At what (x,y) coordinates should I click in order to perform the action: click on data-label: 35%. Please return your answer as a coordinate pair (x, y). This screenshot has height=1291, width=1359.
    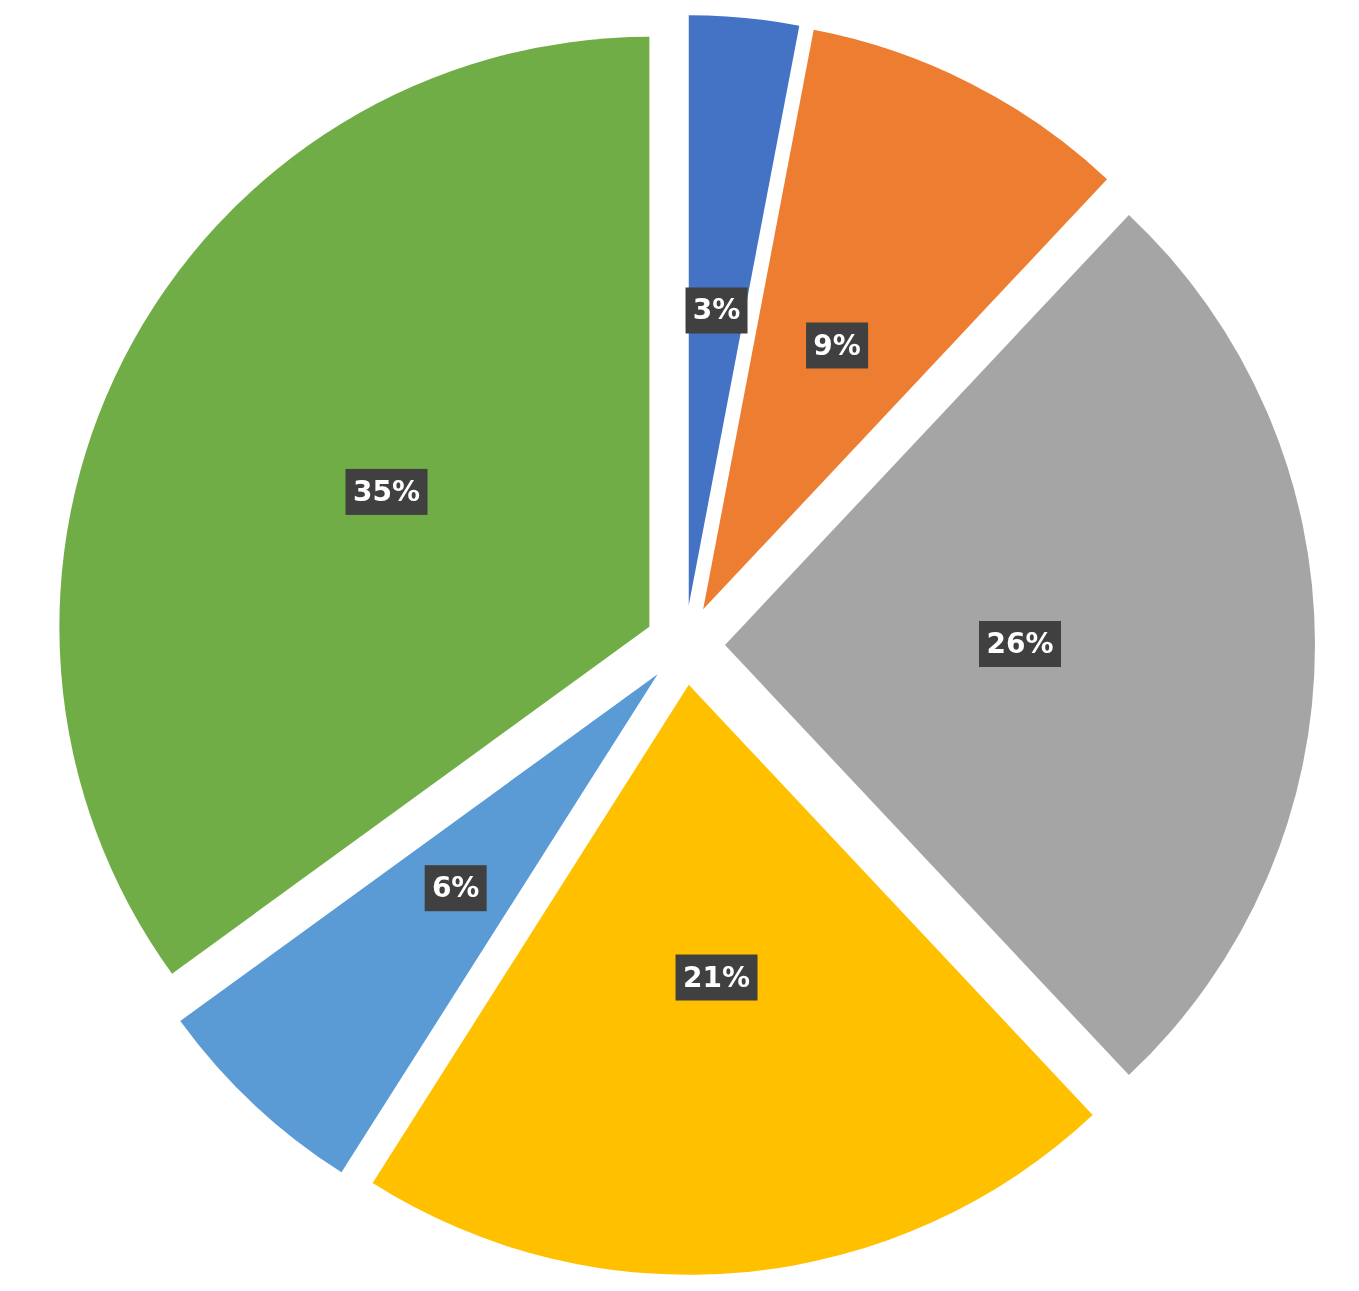
    Looking at the image, I should click on (387, 491).